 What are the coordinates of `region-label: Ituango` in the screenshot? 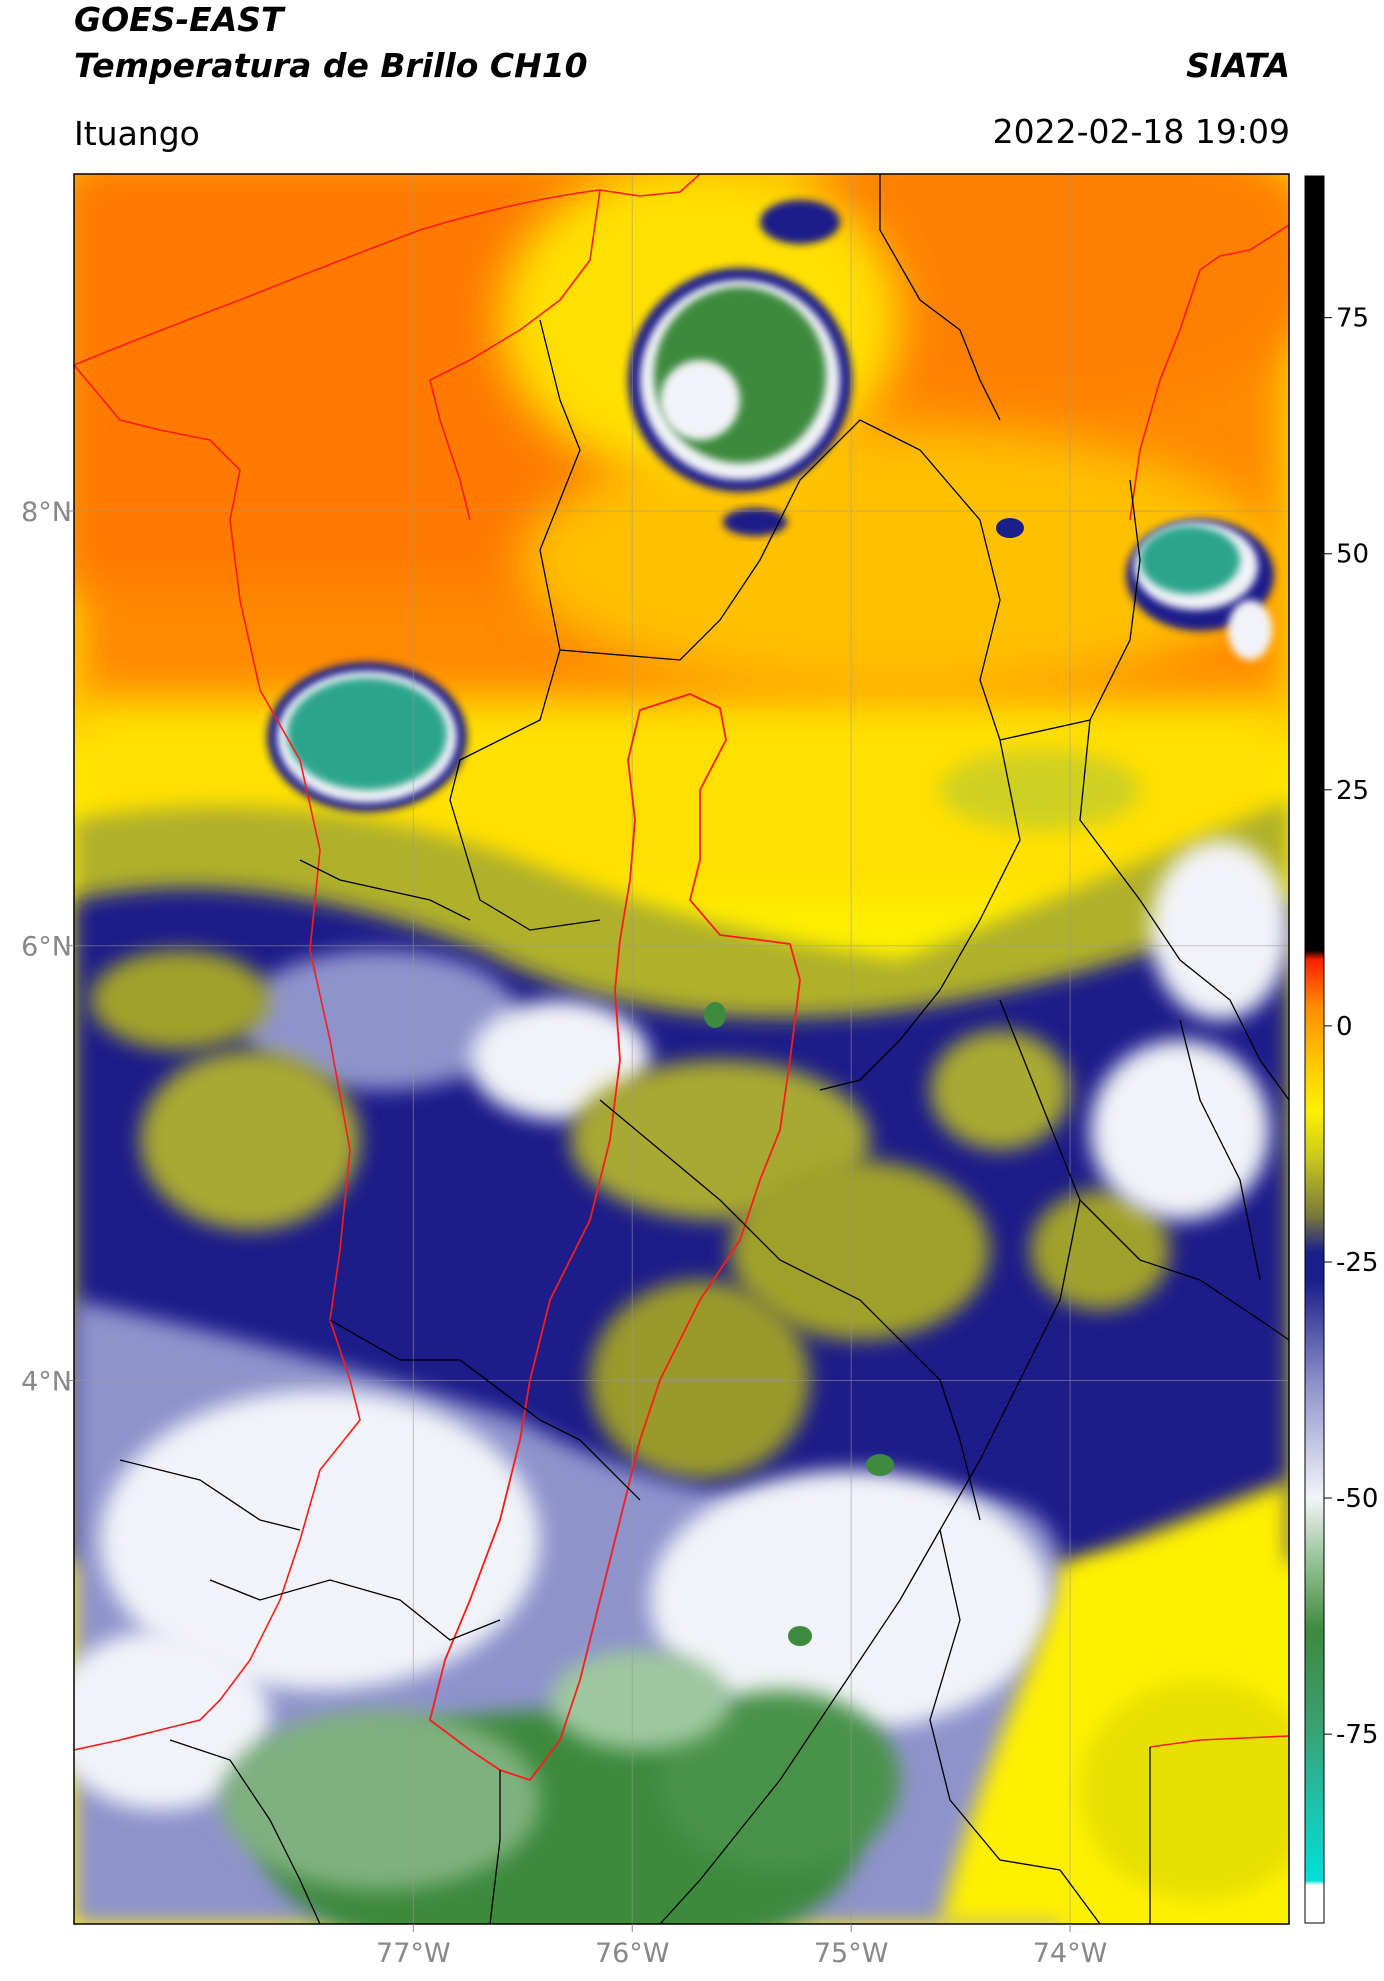 It's located at (137, 133).